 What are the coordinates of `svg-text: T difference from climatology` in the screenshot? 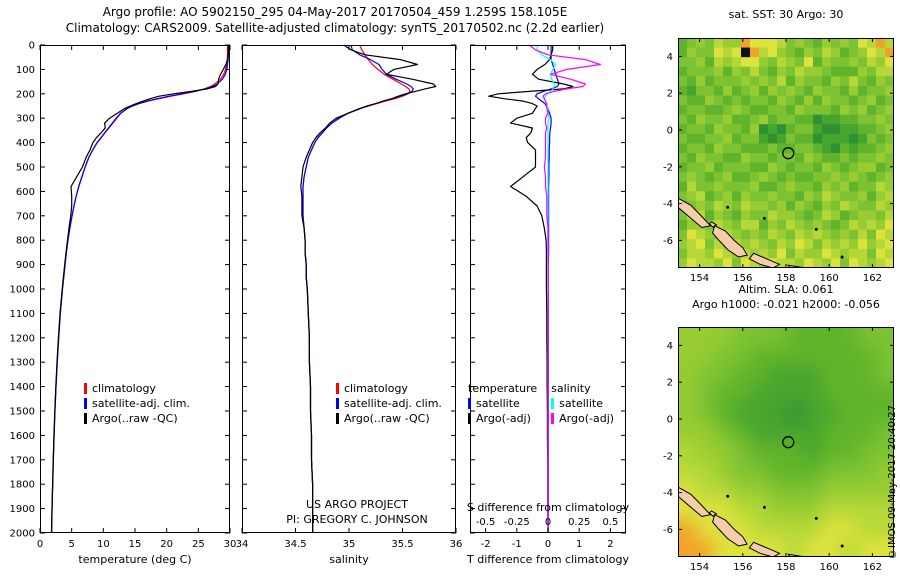 It's located at (547, 559).